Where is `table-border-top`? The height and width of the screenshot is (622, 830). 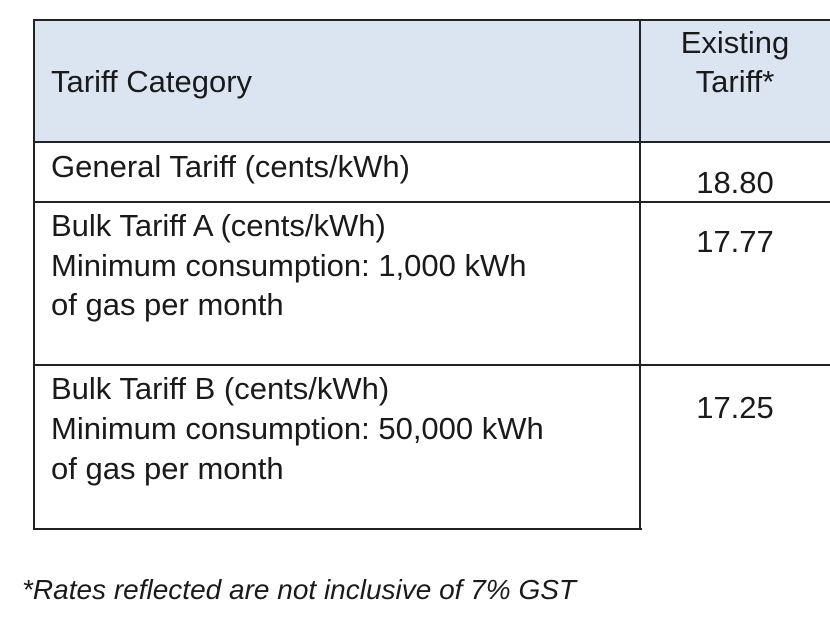
table-border-top is located at coordinates (431, 20).